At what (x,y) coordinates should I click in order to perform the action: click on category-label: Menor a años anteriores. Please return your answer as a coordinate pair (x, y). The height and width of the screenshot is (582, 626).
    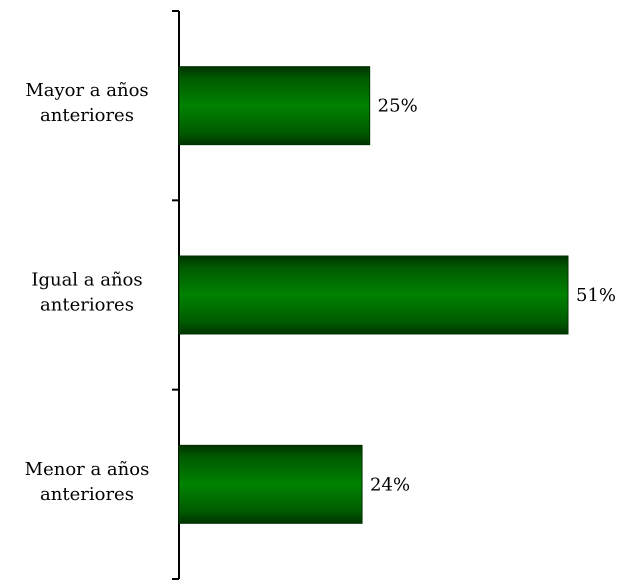
    Looking at the image, I should click on (87, 482).